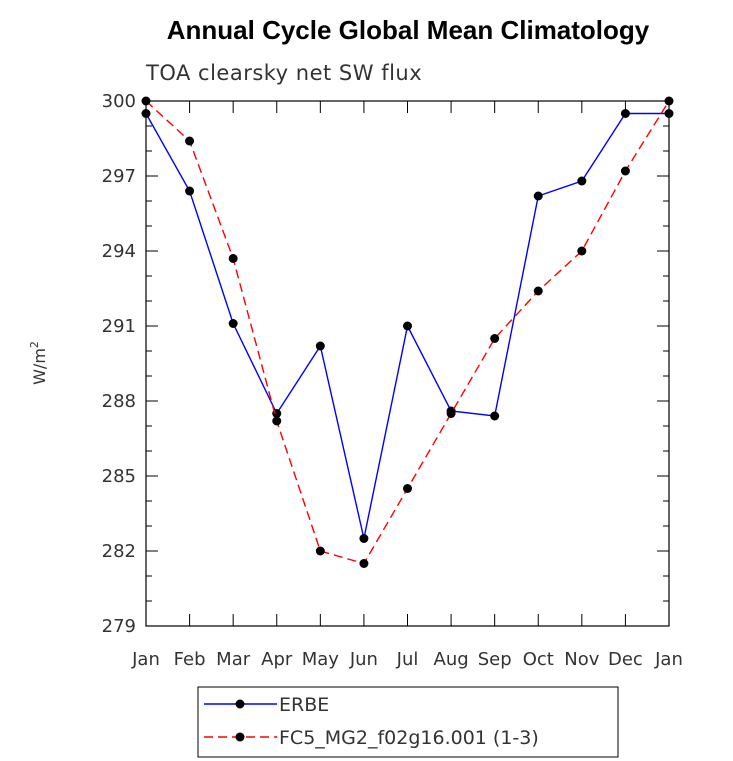 The height and width of the screenshot is (761, 733). I want to click on y-axis-label-sup: 2, so click(34, 344).